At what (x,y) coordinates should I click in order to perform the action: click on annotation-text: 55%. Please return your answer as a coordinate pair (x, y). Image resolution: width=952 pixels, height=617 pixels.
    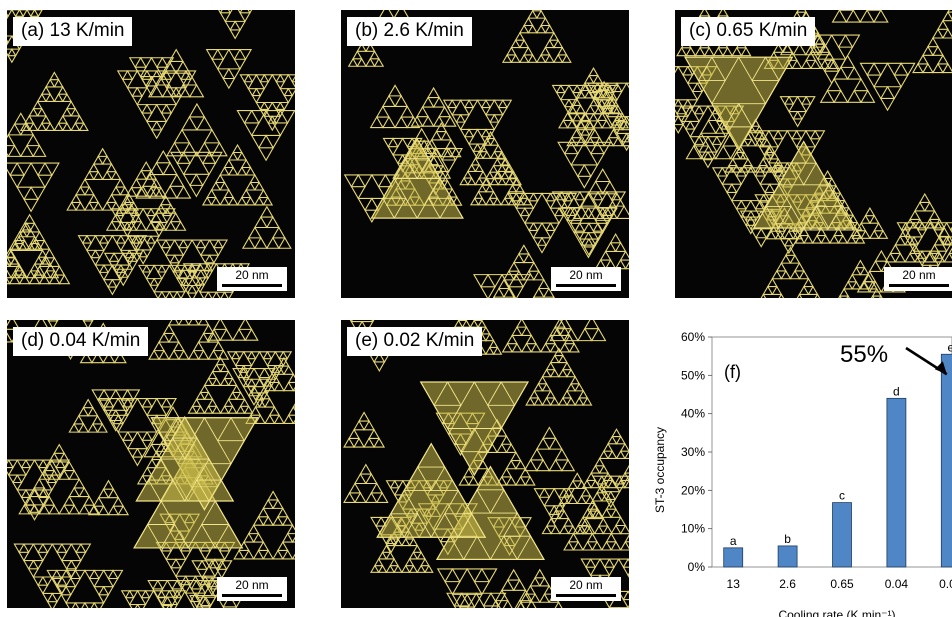
    Looking at the image, I should click on (864, 354).